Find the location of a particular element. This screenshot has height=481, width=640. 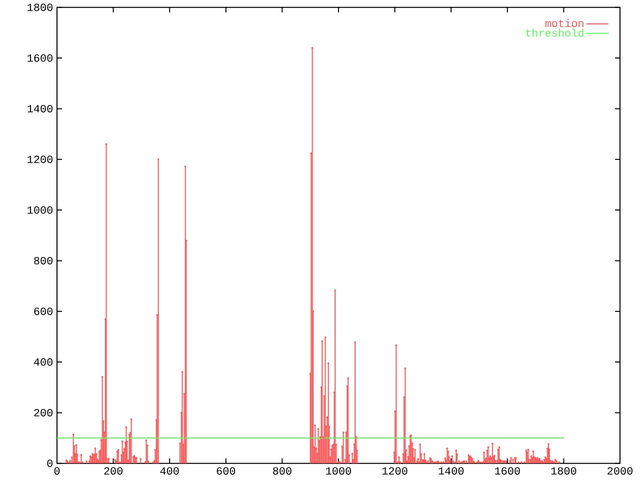

y-tick-label: 1600 is located at coordinates (40, 58).